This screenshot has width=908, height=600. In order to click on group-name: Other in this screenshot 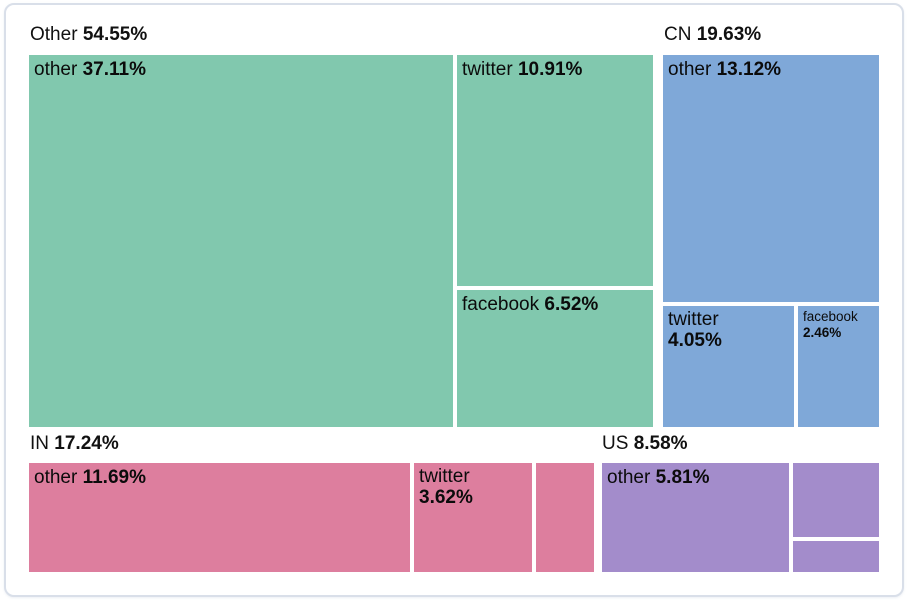, I will do `click(54, 34)`.